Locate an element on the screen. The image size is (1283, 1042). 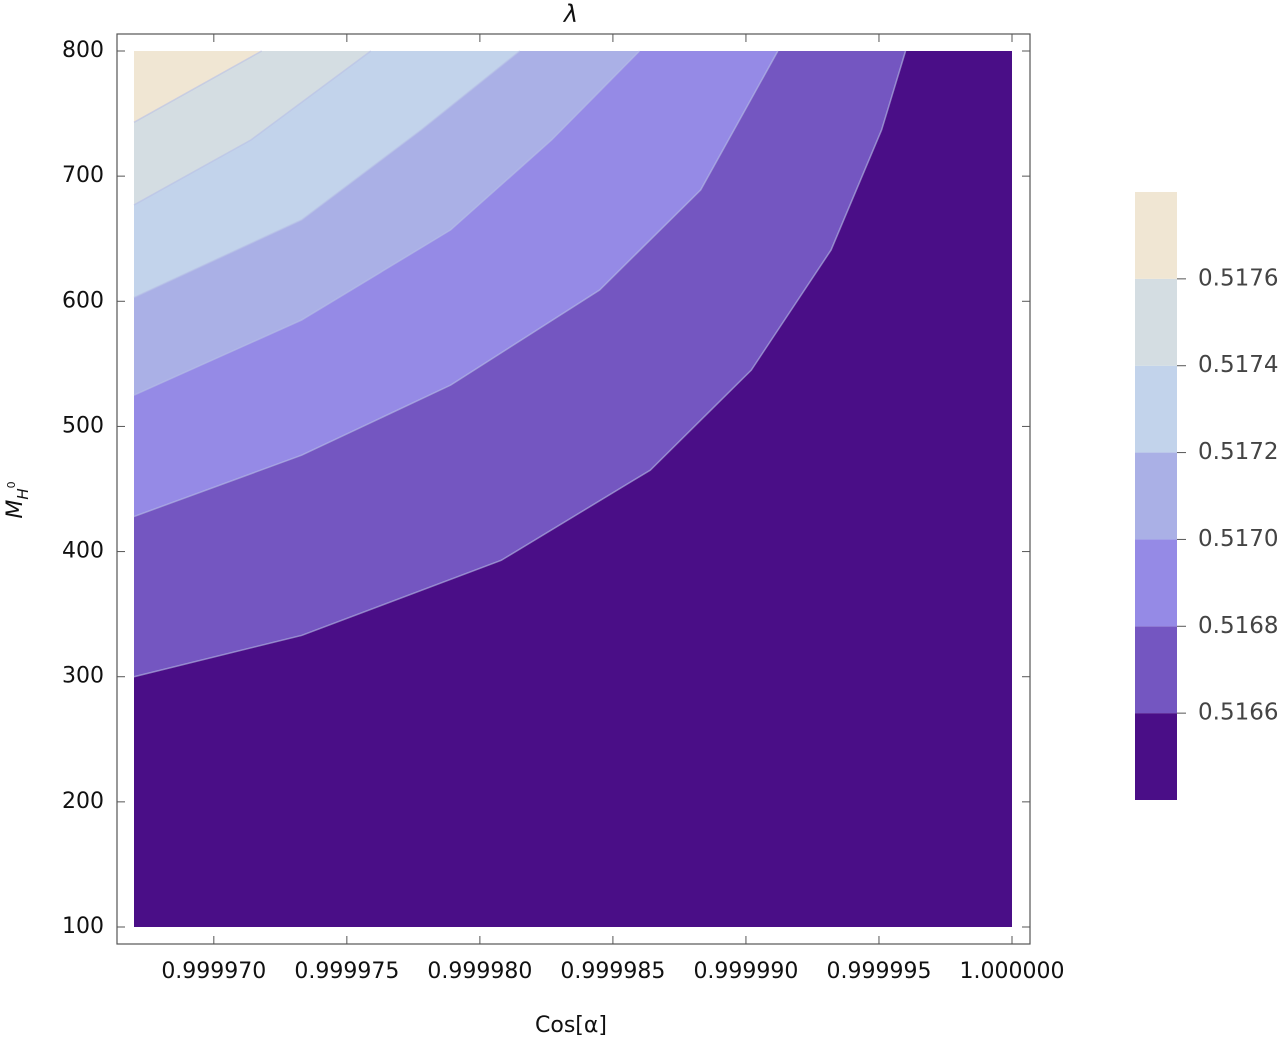
x-tick-label: 0.999970 is located at coordinates (213, 971).